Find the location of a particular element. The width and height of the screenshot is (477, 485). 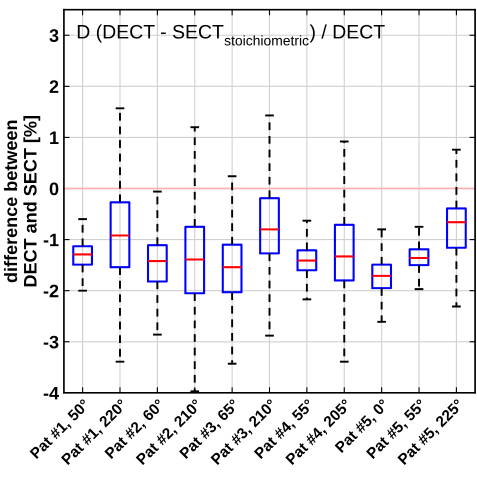

y-tick-label: -4 is located at coordinates (51, 393).